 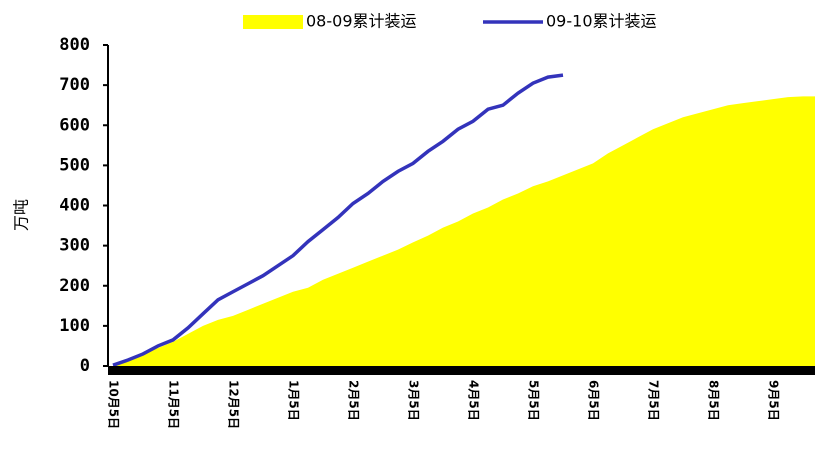 I want to click on y-tick-label: 0, so click(x=85, y=366).